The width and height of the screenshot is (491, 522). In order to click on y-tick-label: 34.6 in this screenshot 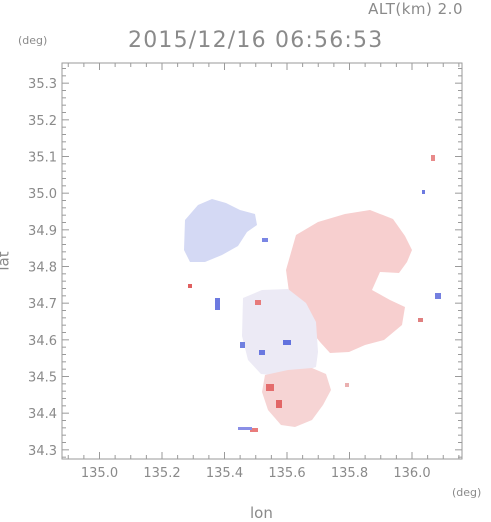, I will do `click(42, 341)`.